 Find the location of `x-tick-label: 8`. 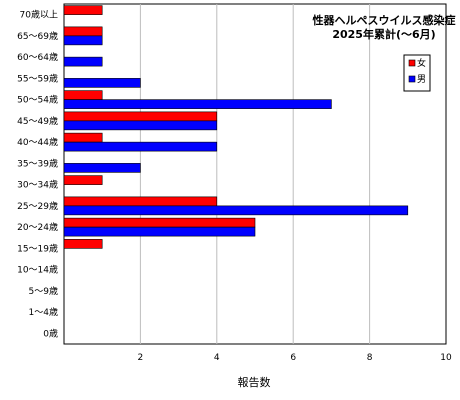

x-tick-label: 8 is located at coordinates (370, 358).